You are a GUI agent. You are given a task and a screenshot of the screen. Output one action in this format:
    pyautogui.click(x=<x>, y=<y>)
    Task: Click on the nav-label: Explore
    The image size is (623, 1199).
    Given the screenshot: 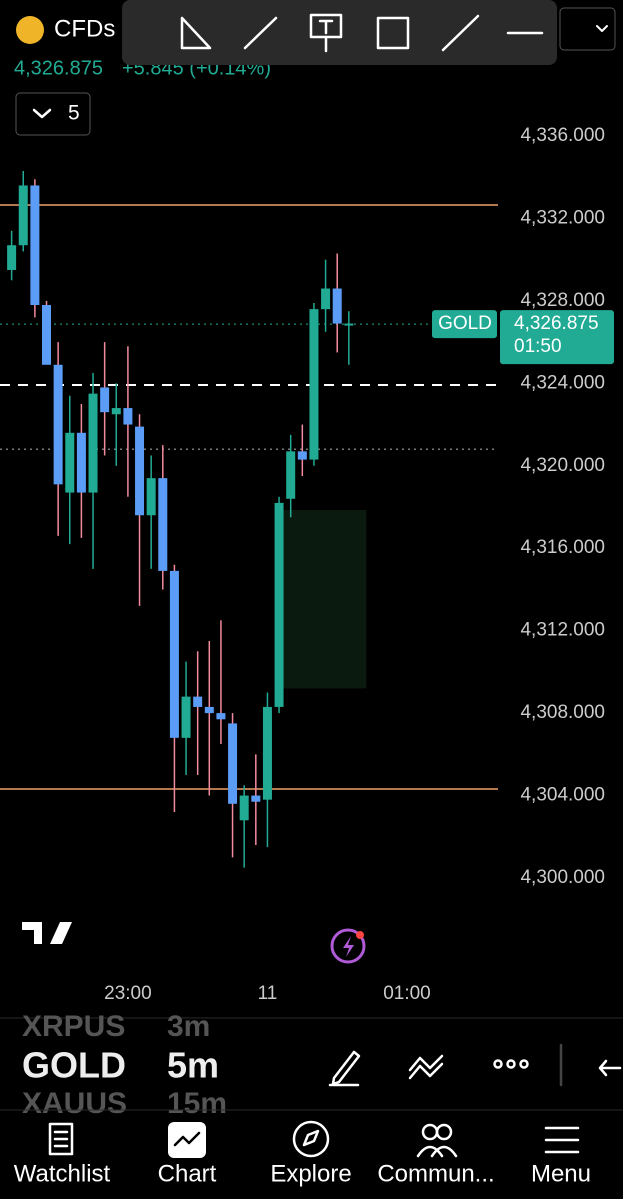 What is the action you would take?
    pyautogui.click(x=310, y=1173)
    